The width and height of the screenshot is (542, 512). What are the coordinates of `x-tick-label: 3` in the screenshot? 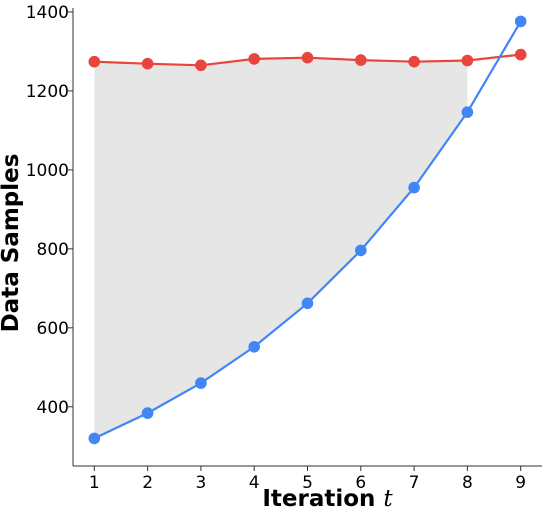 It's located at (200, 483).